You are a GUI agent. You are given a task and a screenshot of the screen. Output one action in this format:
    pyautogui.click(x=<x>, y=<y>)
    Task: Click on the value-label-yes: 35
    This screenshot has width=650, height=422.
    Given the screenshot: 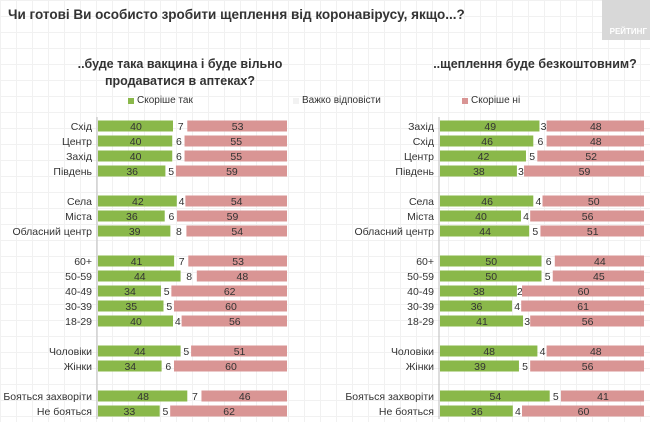 What is the action you would take?
    pyautogui.click(x=131, y=307)
    